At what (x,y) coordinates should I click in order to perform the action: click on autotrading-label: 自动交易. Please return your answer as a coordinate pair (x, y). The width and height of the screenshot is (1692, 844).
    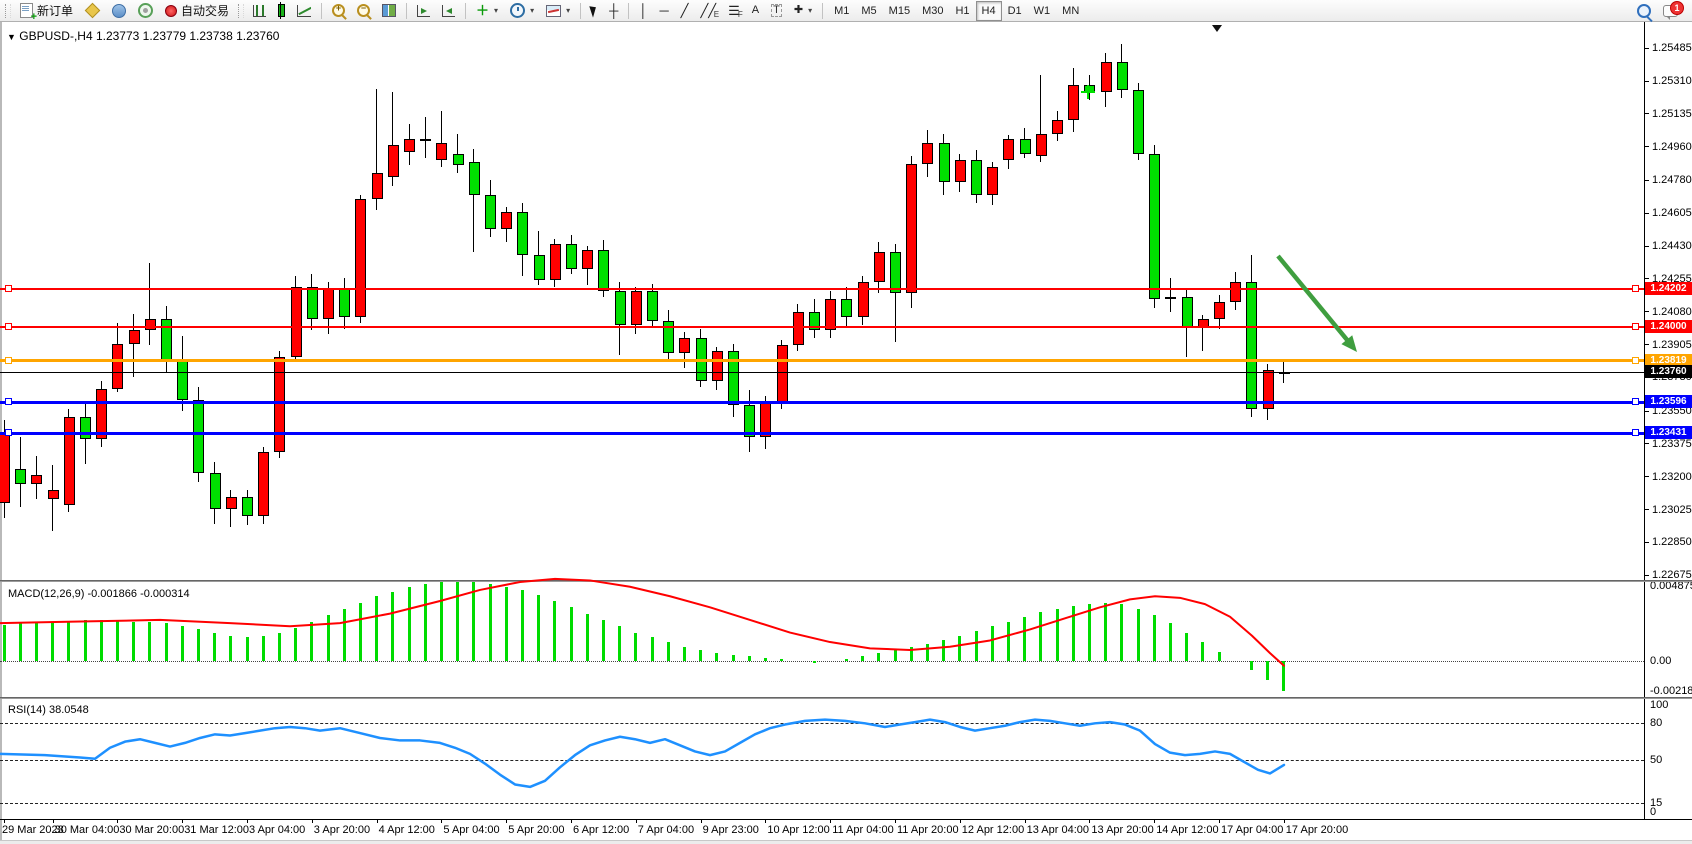
    Looking at the image, I should click on (205, 11).